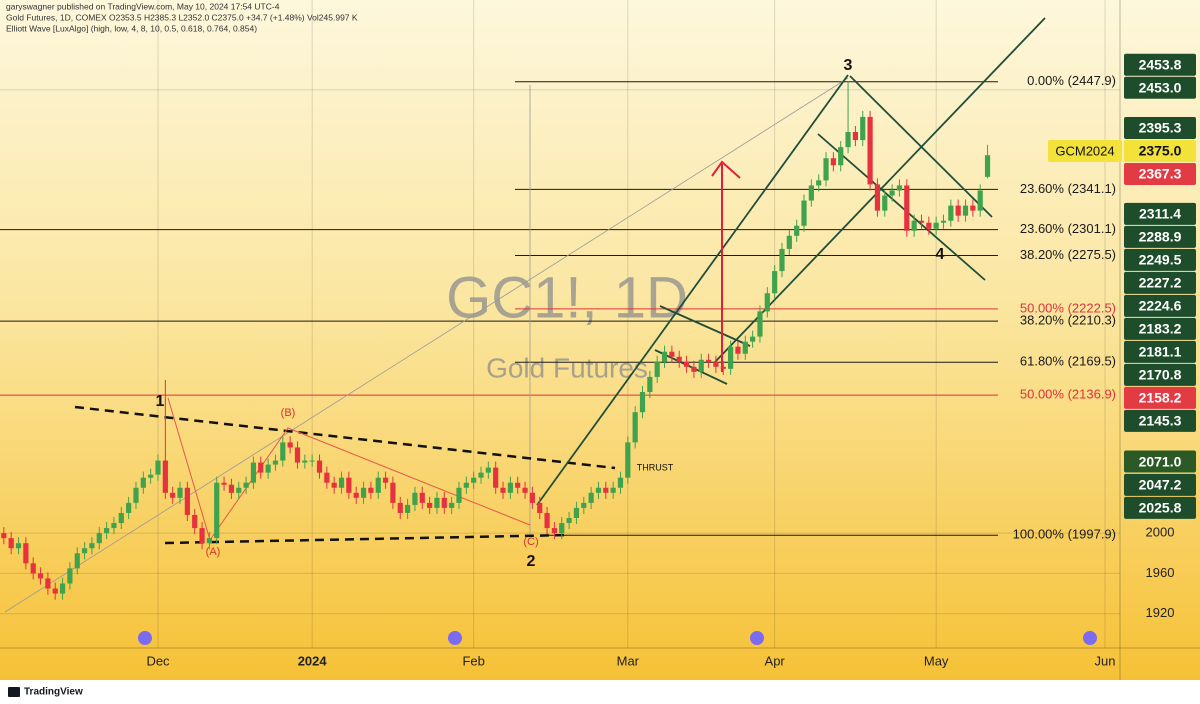 The image size is (1200, 704). Describe the element at coordinates (1160, 612) in the screenshot. I see `y-tick-label: 1920` at that location.